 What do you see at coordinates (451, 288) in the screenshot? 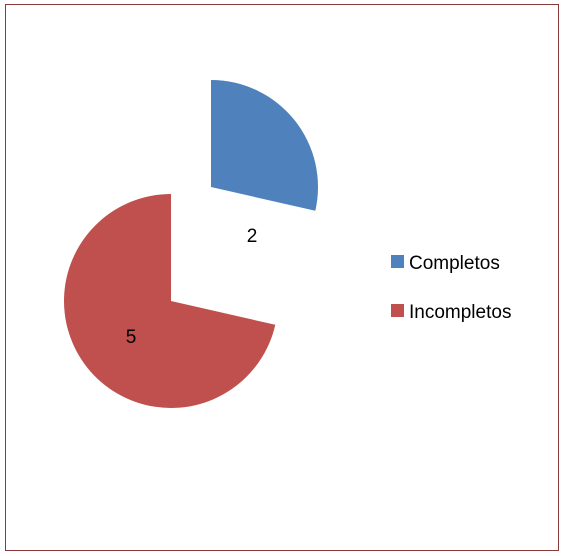
I see `legend: Completos Incompletos` at bounding box center [451, 288].